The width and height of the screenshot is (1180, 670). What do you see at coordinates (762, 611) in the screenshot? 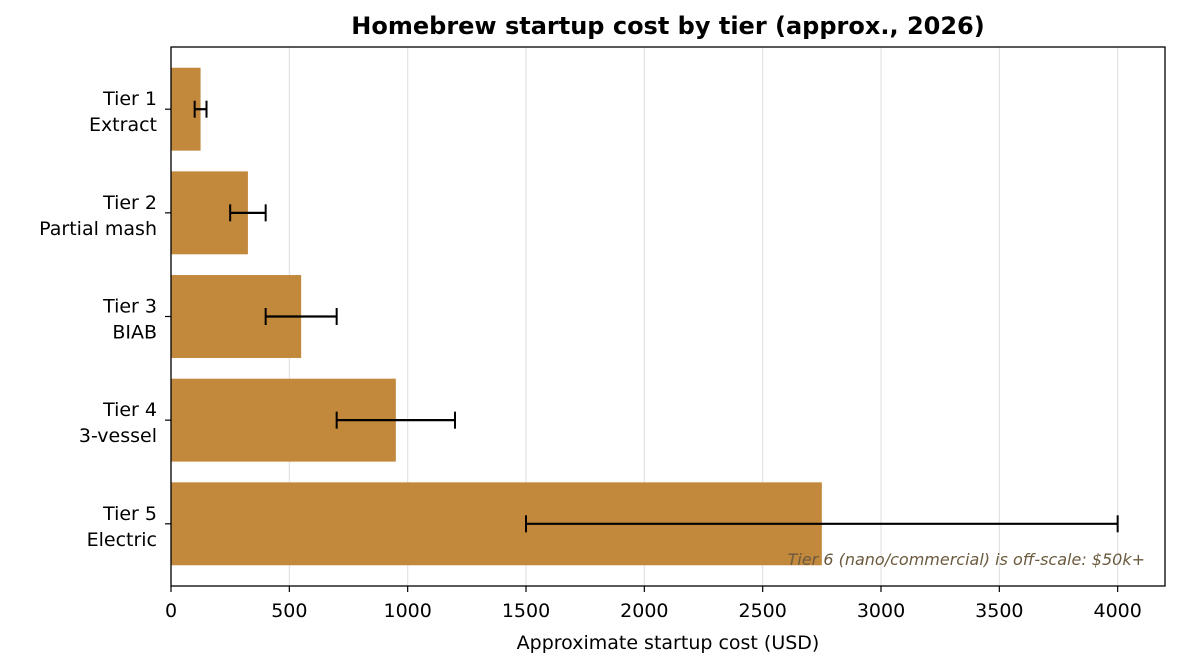
I see `x-tick-label: 2500` at bounding box center [762, 611].